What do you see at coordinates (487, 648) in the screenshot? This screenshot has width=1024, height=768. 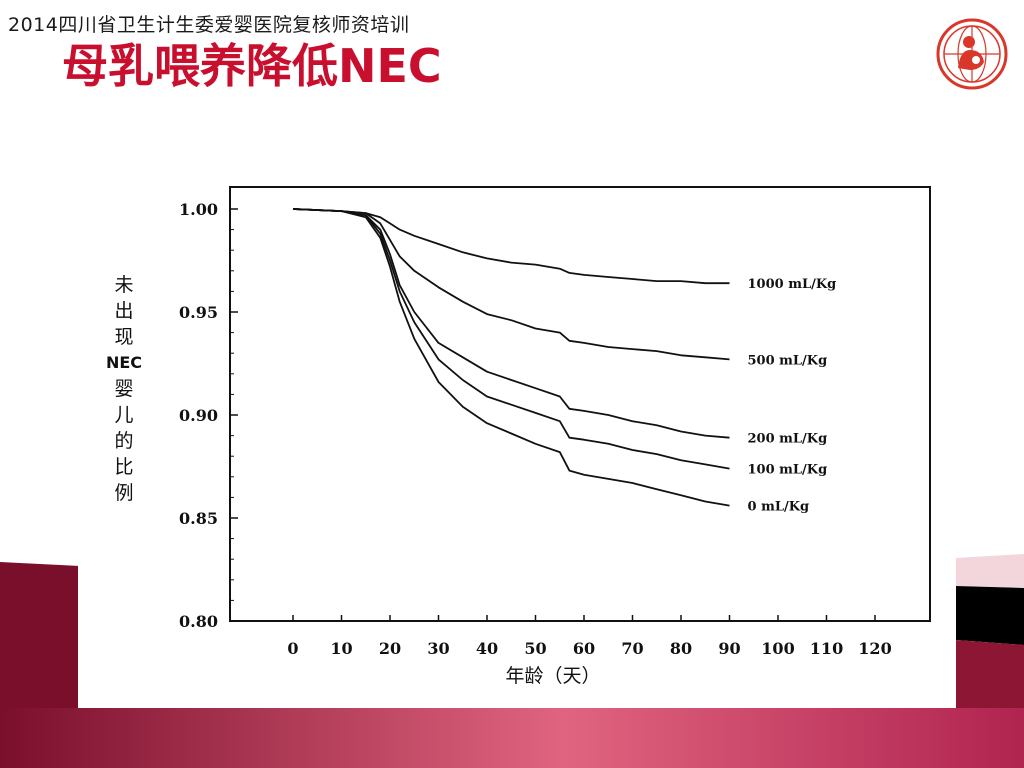 I see `x-tick-label: 40` at bounding box center [487, 648].